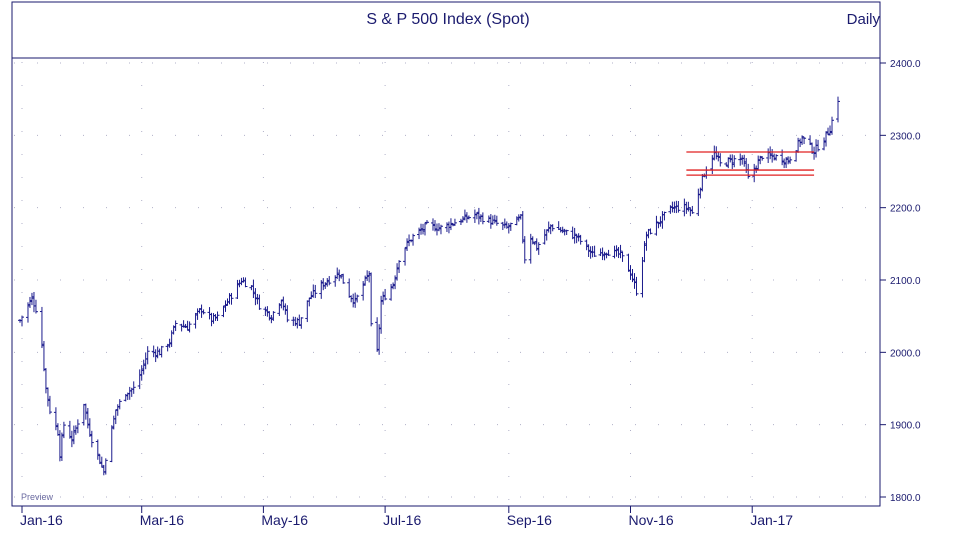  What do you see at coordinates (447, 19) in the screenshot?
I see `chart-title: S & P 500 Index (Spot)` at bounding box center [447, 19].